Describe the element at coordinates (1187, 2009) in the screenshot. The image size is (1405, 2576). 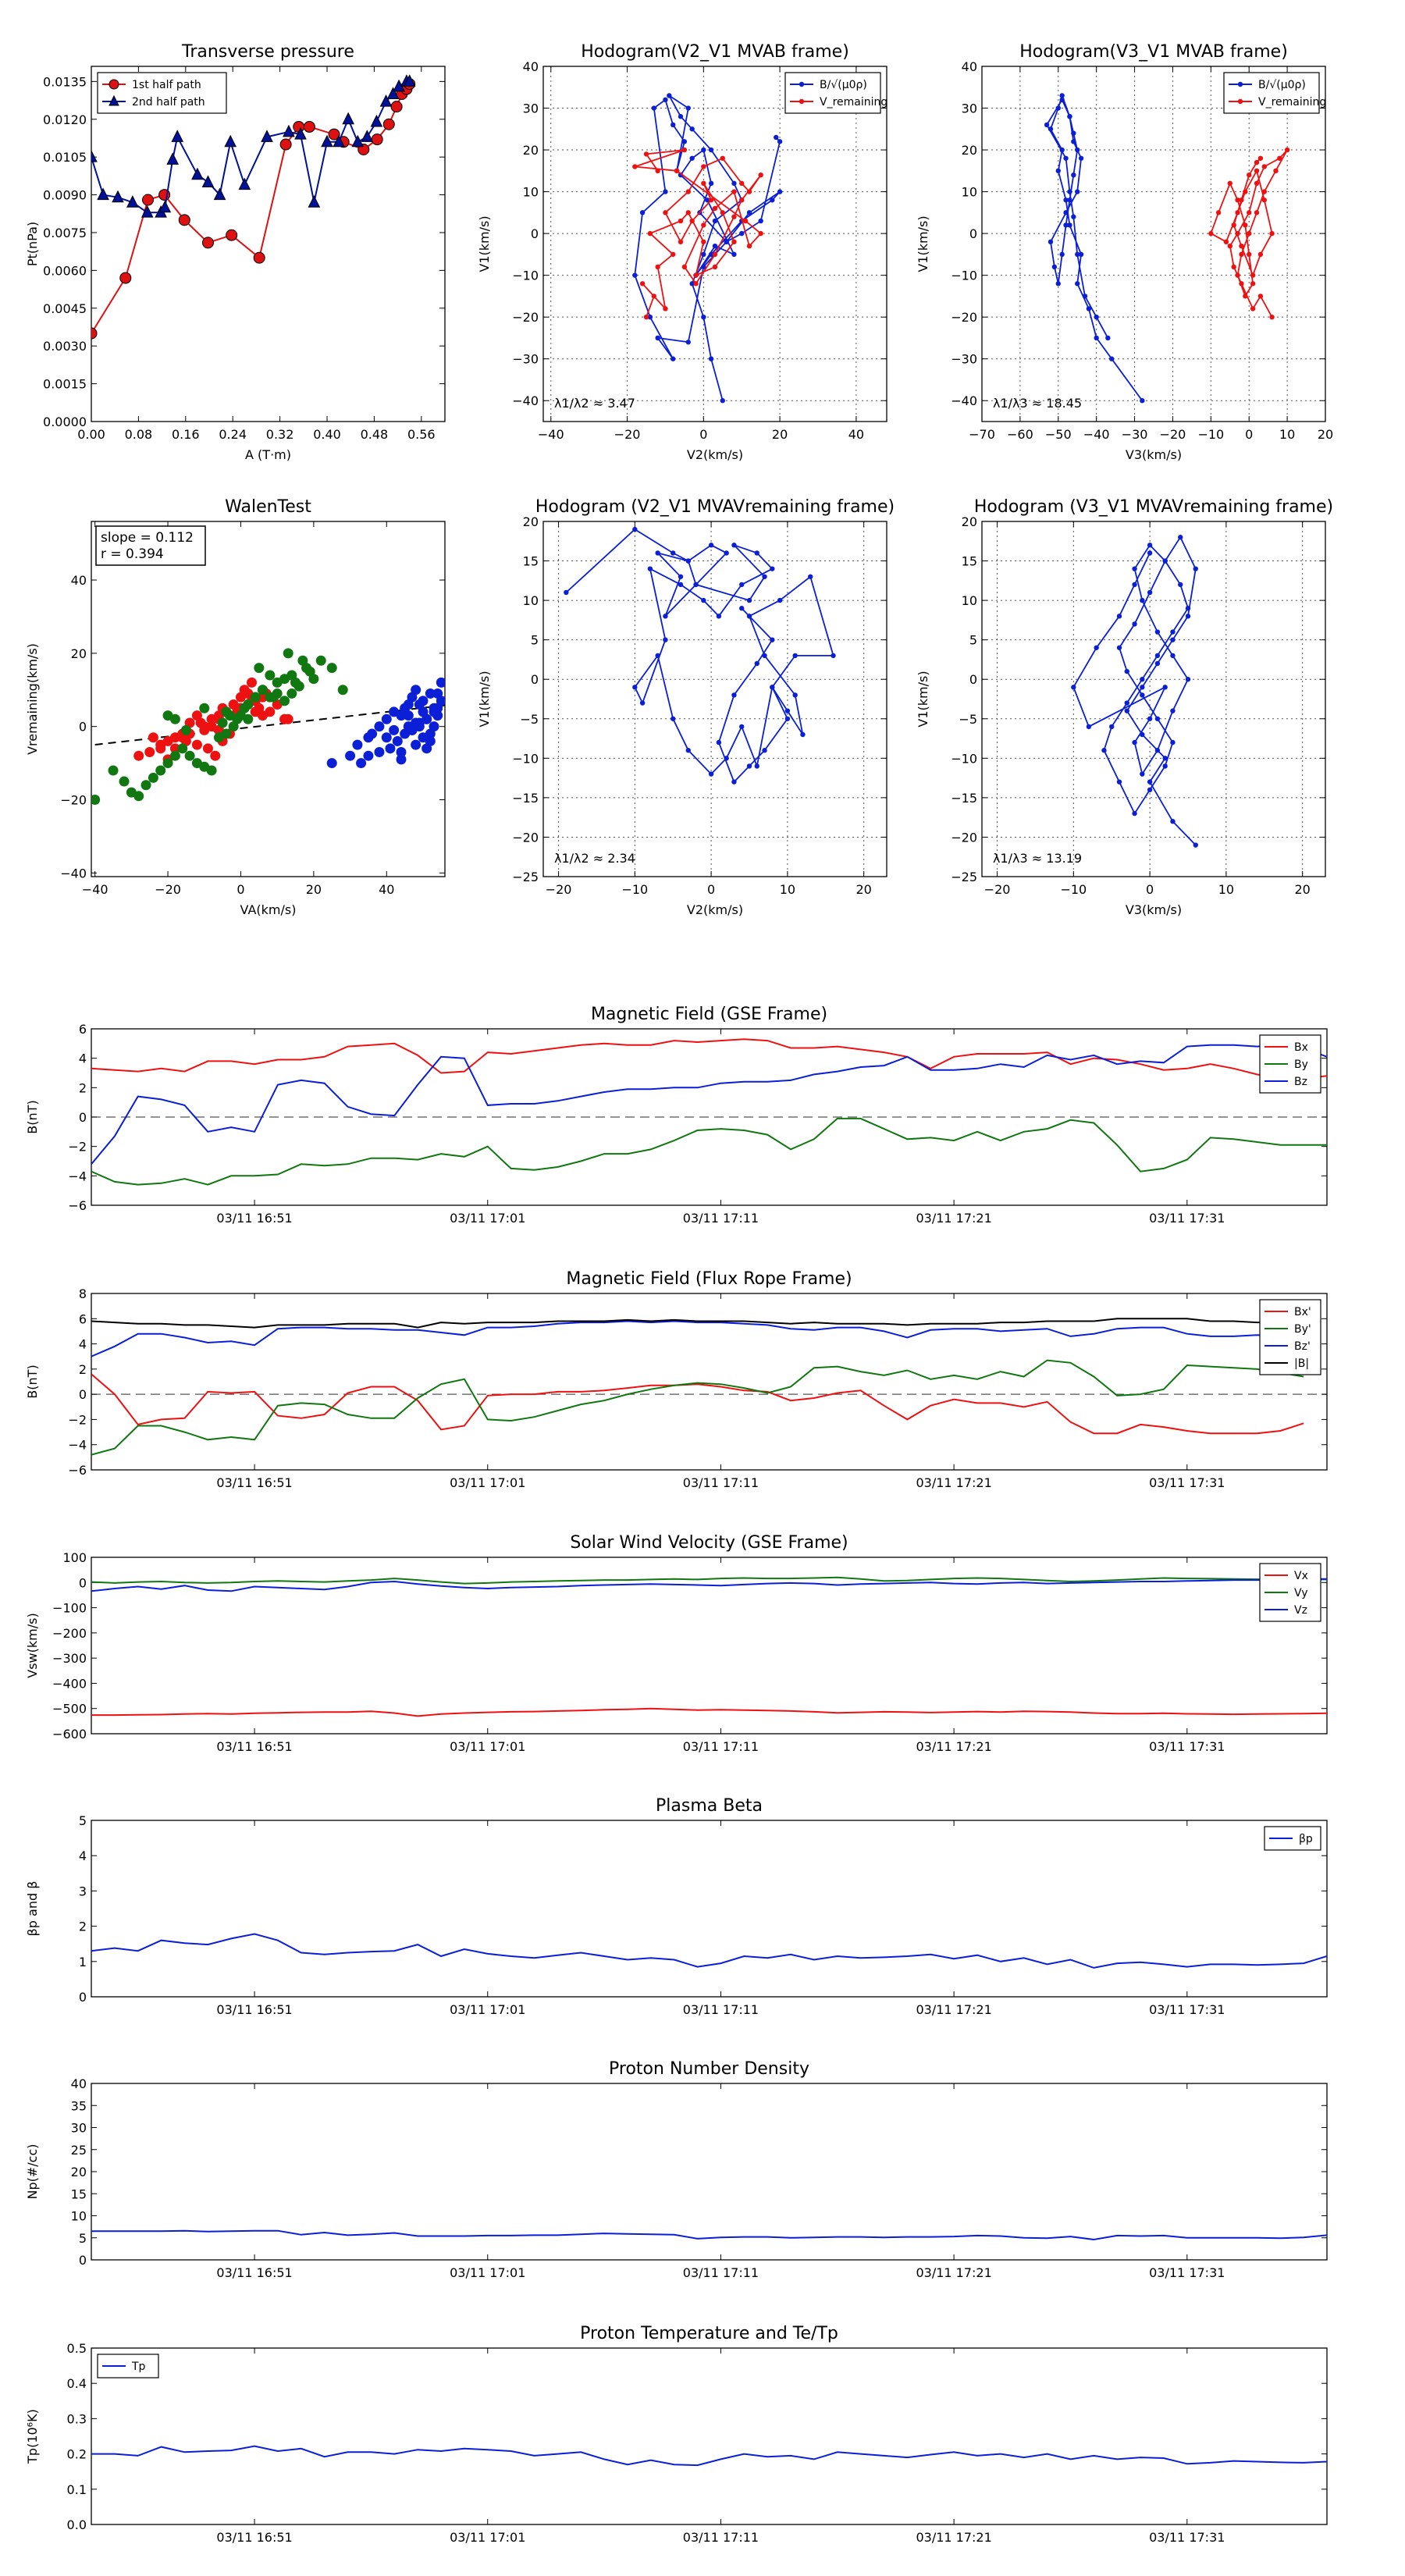
I see `x-tick-label: 03/11 17:31` at that location.